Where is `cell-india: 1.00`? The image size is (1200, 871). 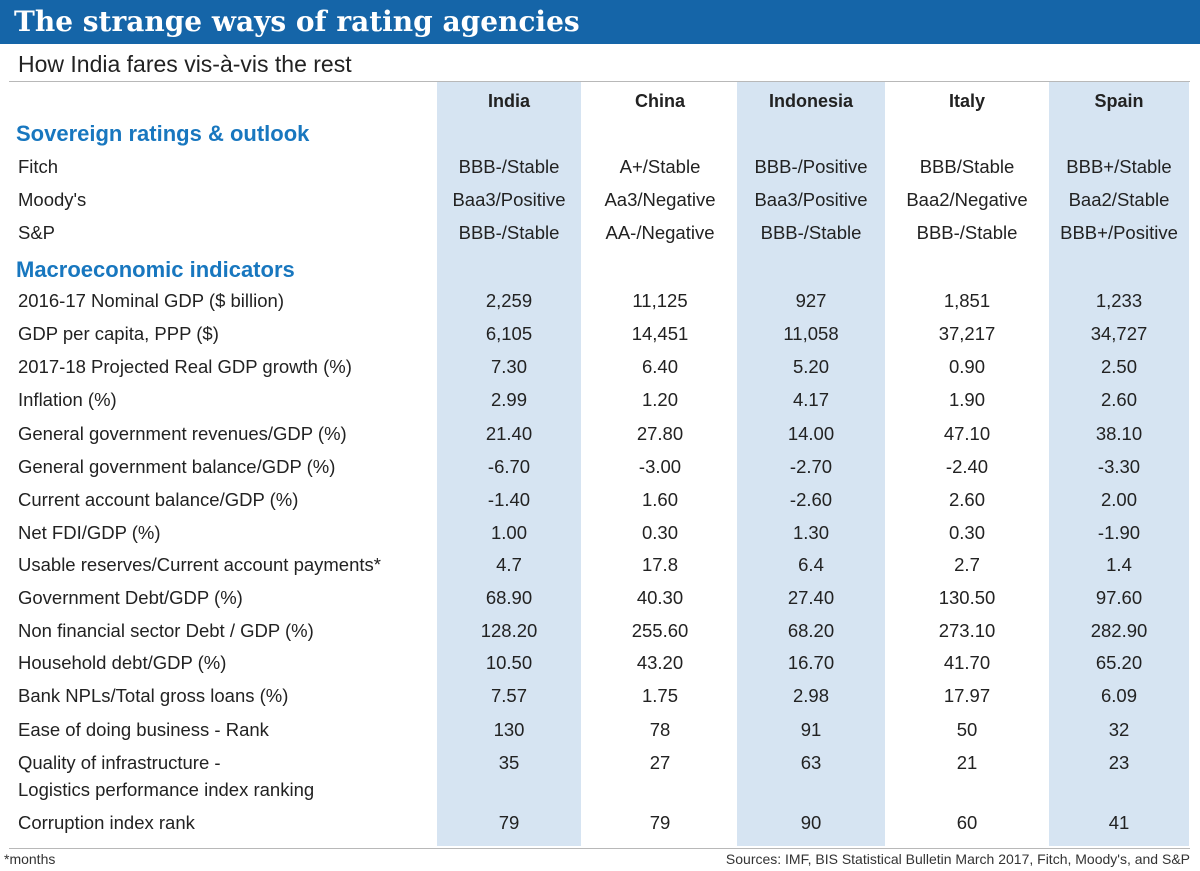 cell-india: 1.00 is located at coordinates (508, 532).